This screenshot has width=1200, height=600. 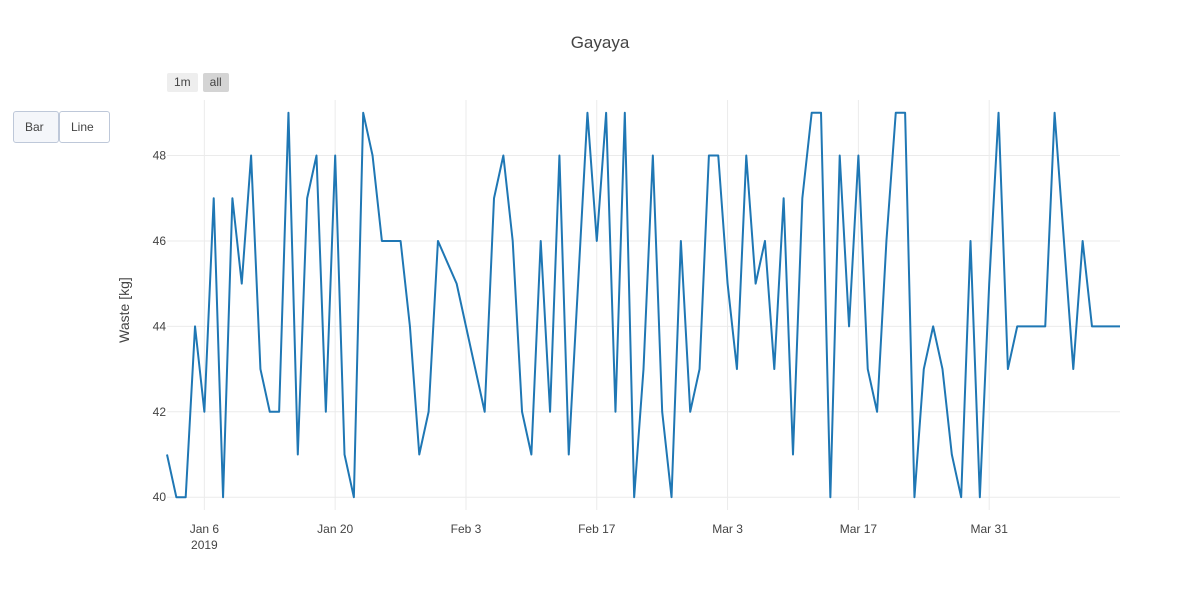 I want to click on x-tick-label: Feb 17, so click(x=597, y=529).